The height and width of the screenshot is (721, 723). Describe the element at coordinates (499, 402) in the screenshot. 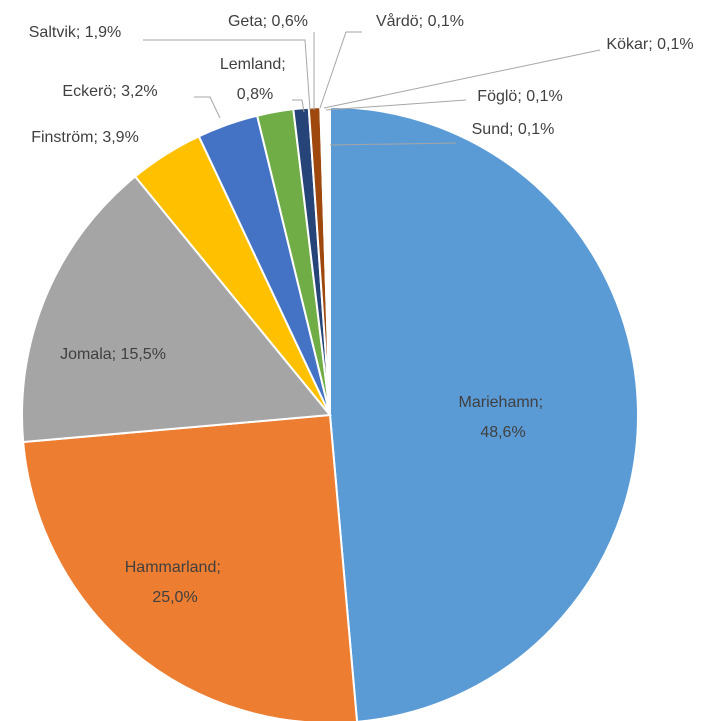

I see `label-category: Mariehamn` at that location.